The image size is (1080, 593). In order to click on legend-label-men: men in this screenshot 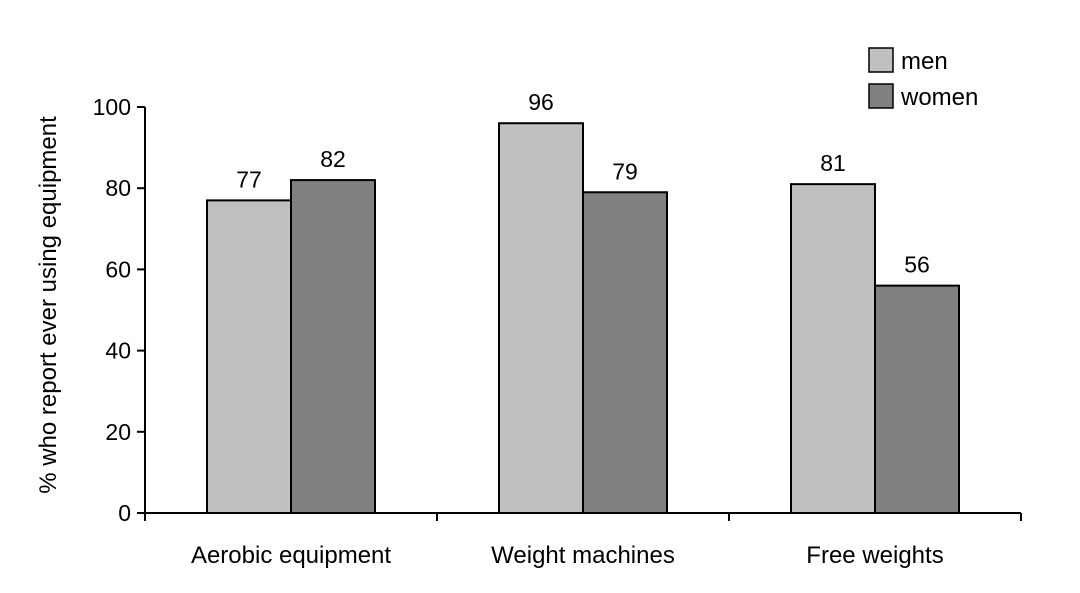, I will do `click(924, 61)`.